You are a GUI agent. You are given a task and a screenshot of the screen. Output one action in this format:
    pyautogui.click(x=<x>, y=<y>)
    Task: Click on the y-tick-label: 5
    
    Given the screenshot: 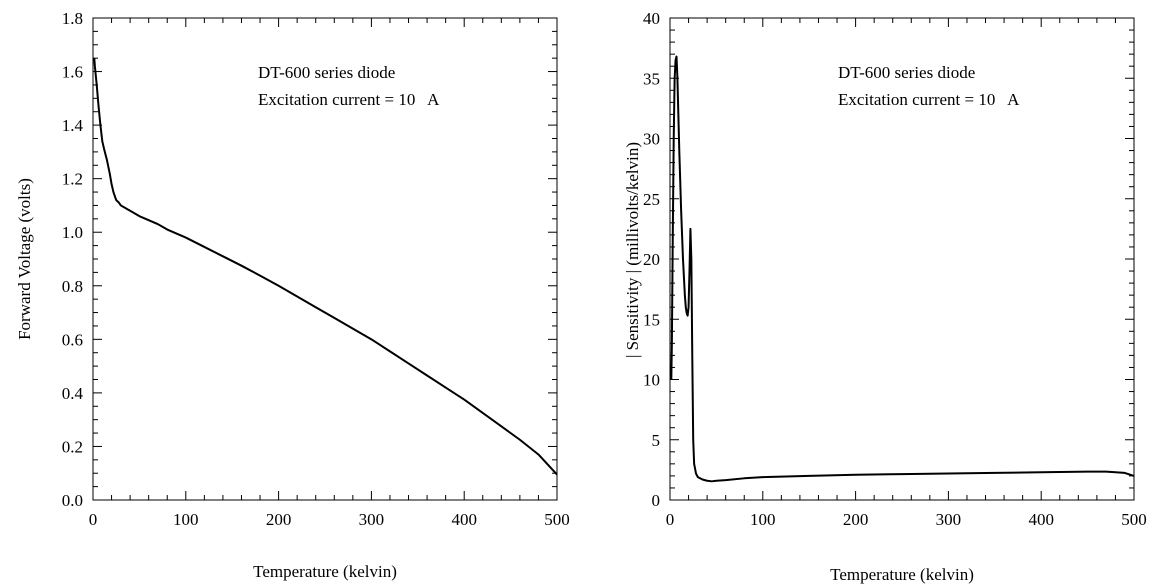 What is the action you would take?
    pyautogui.click(x=656, y=440)
    